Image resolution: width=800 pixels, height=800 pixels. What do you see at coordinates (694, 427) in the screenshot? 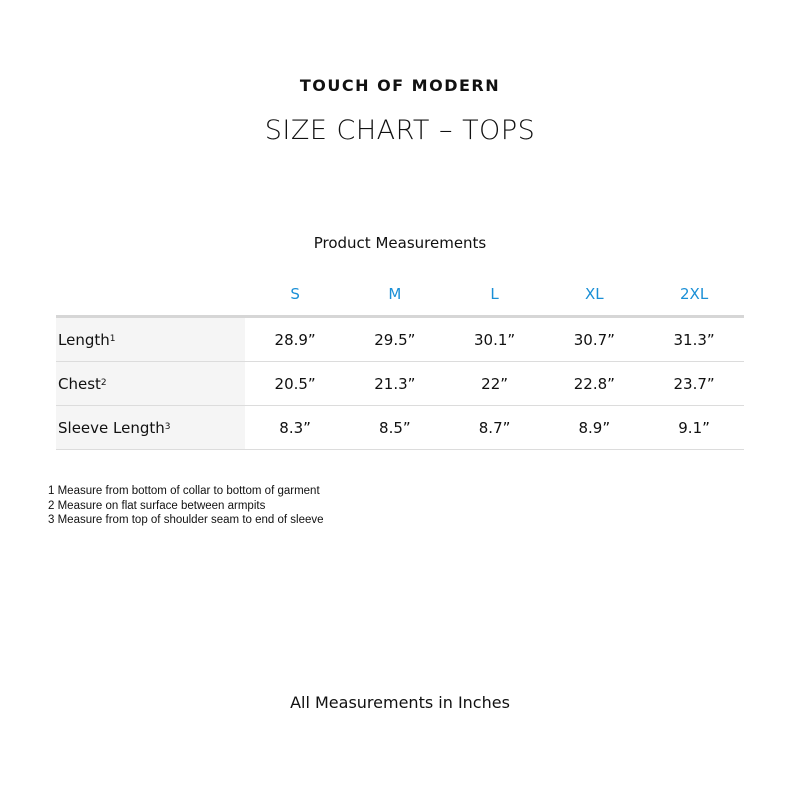
I see `cell: 9.1”` at bounding box center [694, 427].